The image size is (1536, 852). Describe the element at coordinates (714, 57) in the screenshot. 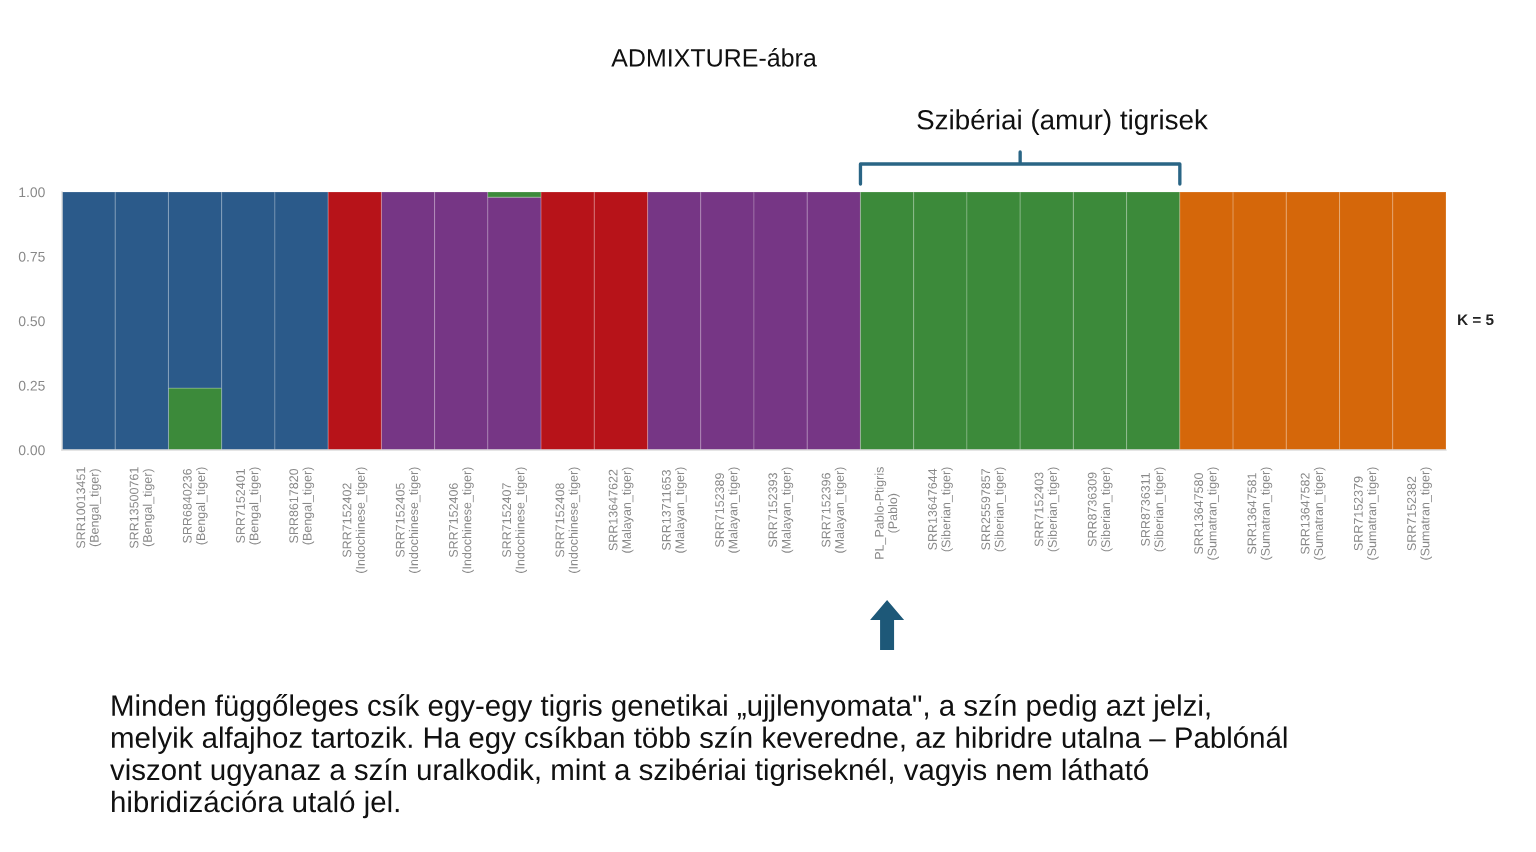

I see `chart-title: ADMIXTURE-ábra` at that location.